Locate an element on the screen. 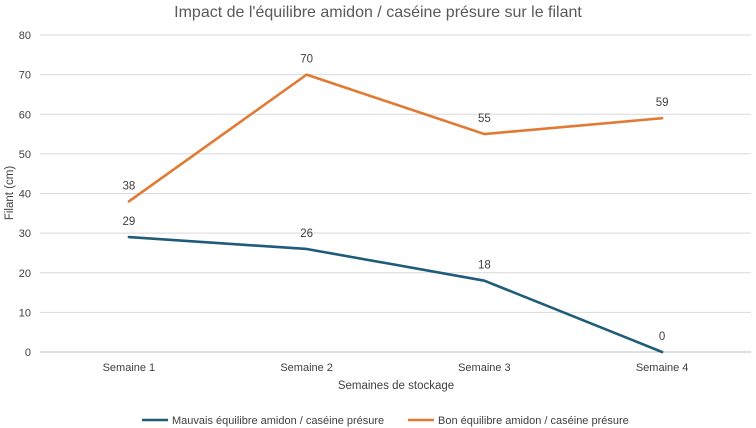  data-label: 38 is located at coordinates (128, 186).